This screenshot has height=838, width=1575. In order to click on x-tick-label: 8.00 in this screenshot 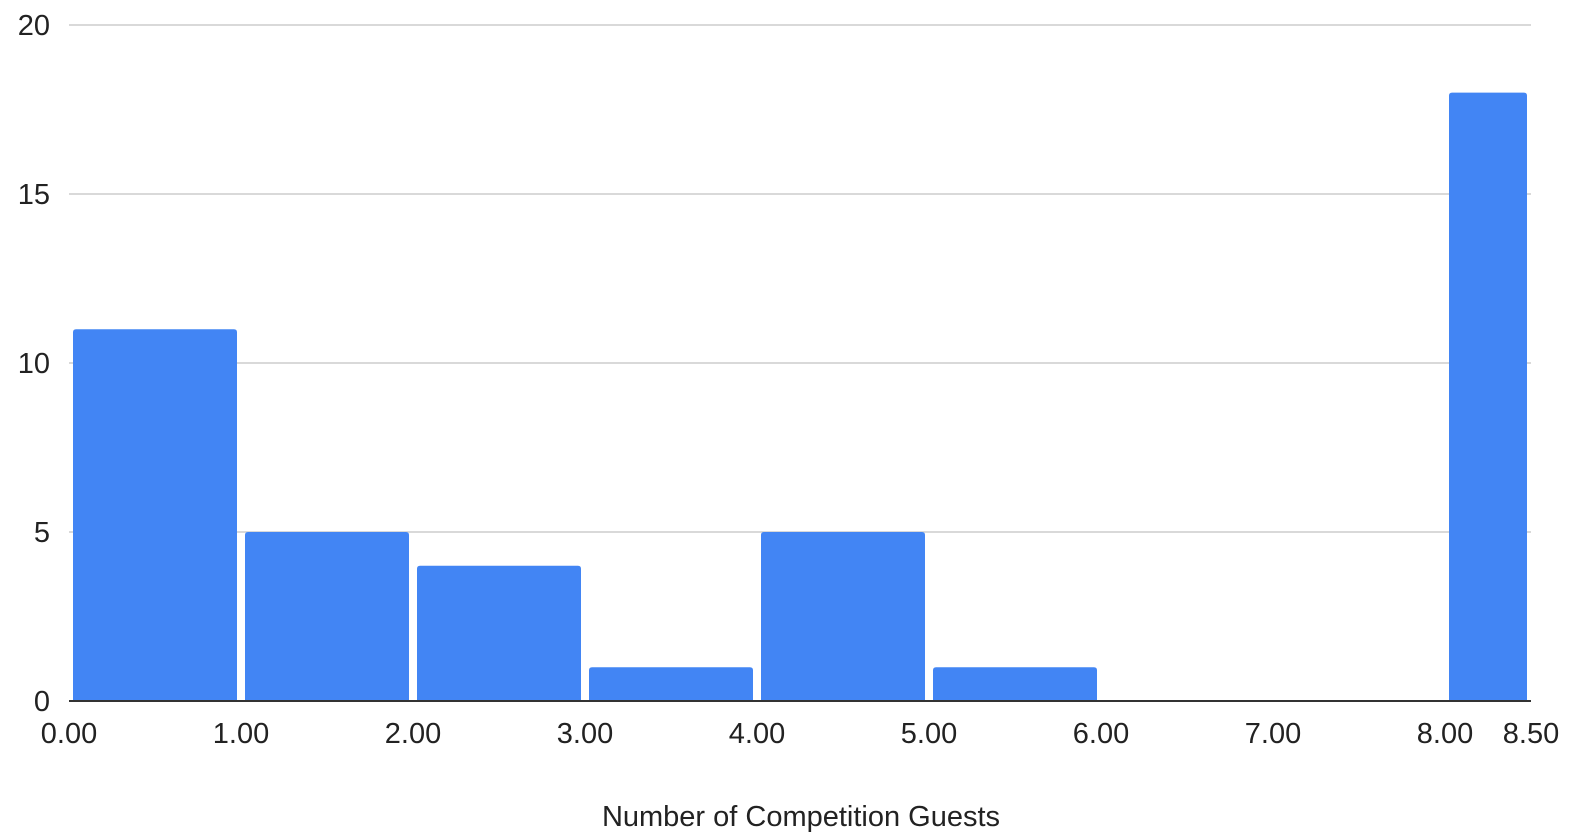, I will do `click(1445, 734)`.